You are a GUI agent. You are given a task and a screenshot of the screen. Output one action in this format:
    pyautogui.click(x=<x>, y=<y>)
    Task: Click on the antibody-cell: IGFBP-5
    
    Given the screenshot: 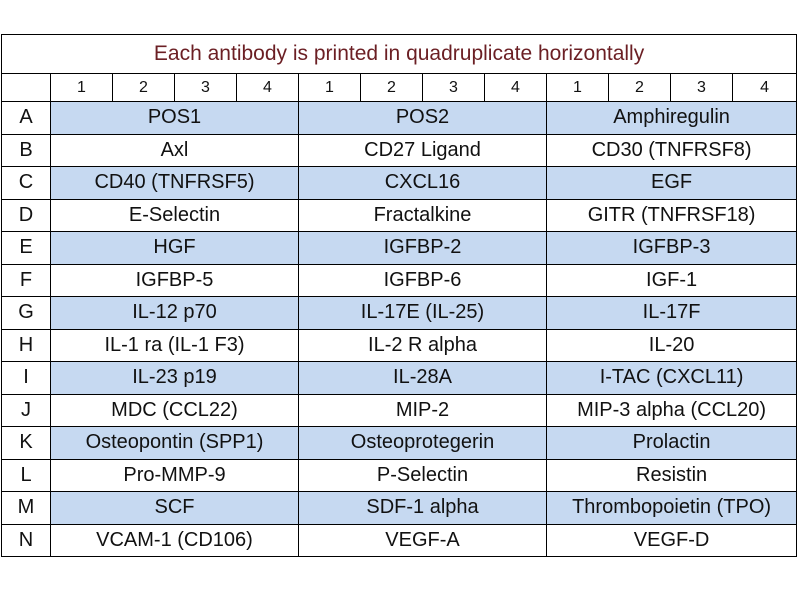 What is the action you would take?
    pyautogui.click(x=174, y=280)
    